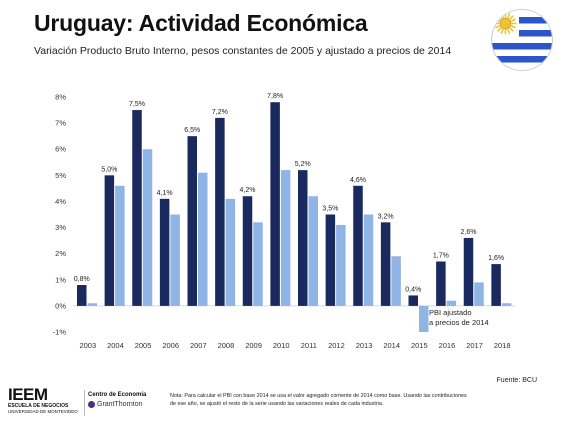 The image size is (567, 422). Describe the element at coordinates (441, 283) in the screenshot. I see `bar-2016` at that location.